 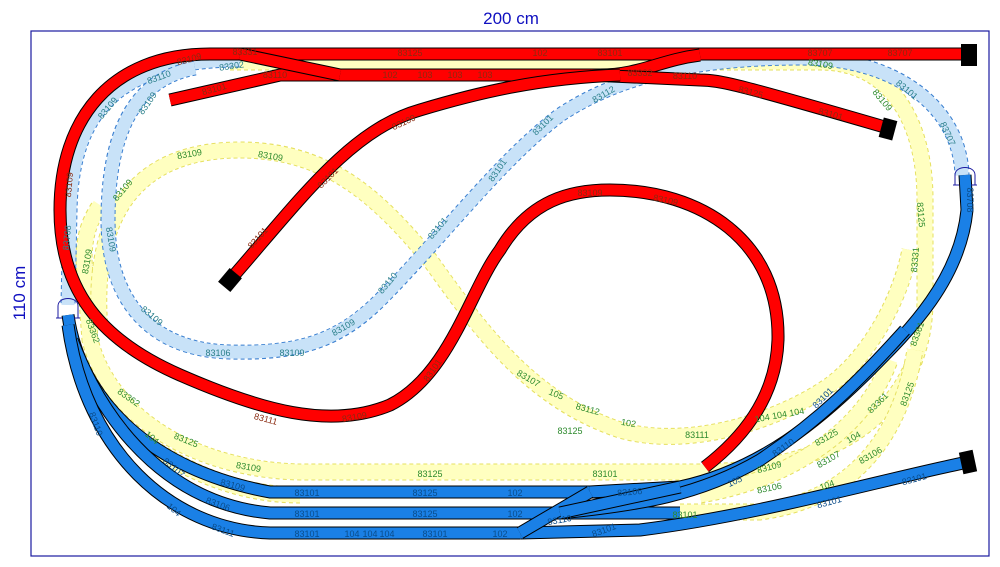 What do you see at coordinates (628, 423) in the screenshot?
I see `yellow-track-label: 102` at bounding box center [628, 423].